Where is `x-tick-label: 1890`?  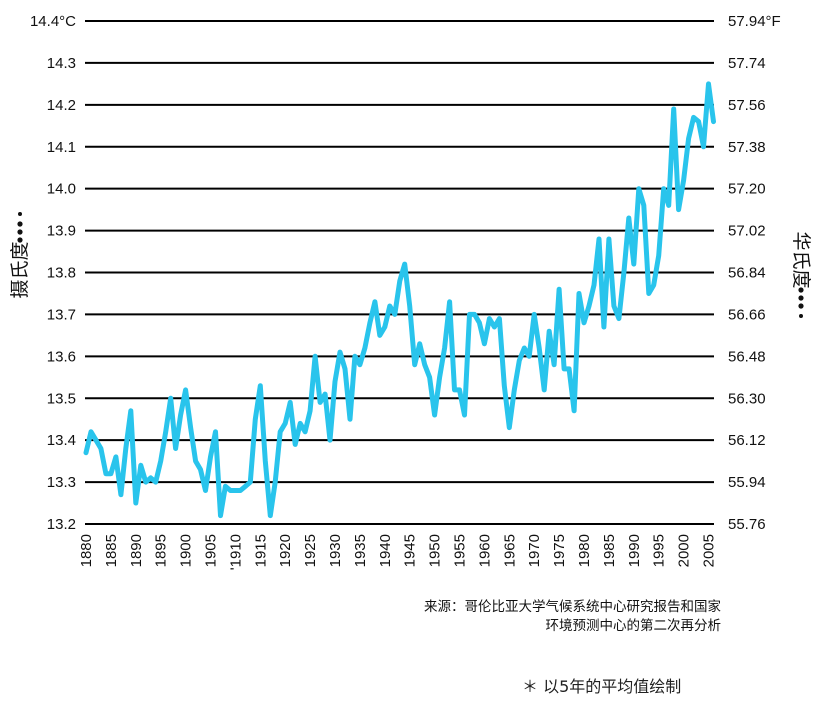
x-tick-label: 1890 is located at coordinates (136, 550).